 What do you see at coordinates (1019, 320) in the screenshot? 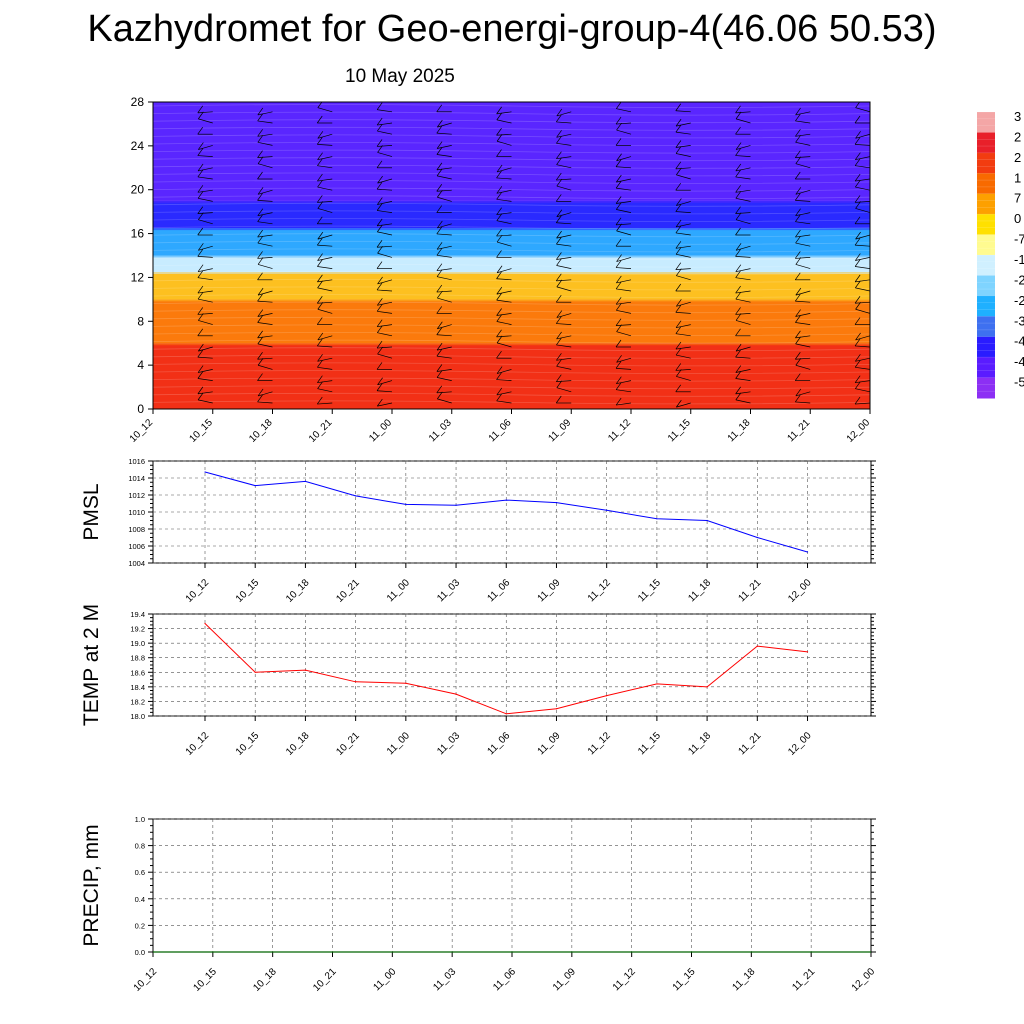
I see `colorbar-label: -3` at bounding box center [1019, 320].